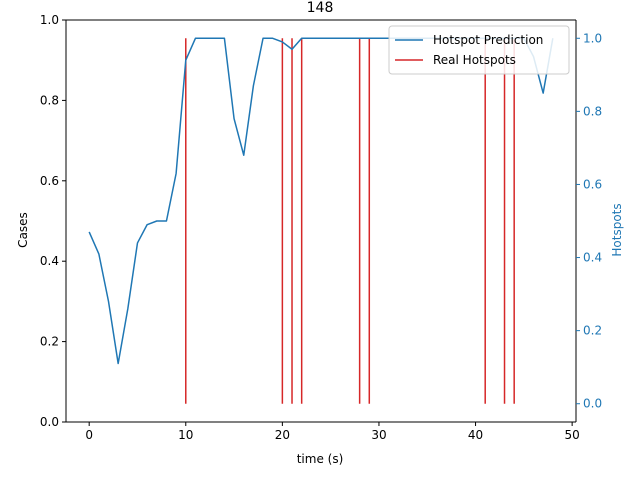 Image resolution: width=640 pixels, height=484 pixels. Describe the element at coordinates (571, 435) in the screenshot. I see `x-tick-label: 50` at that location.